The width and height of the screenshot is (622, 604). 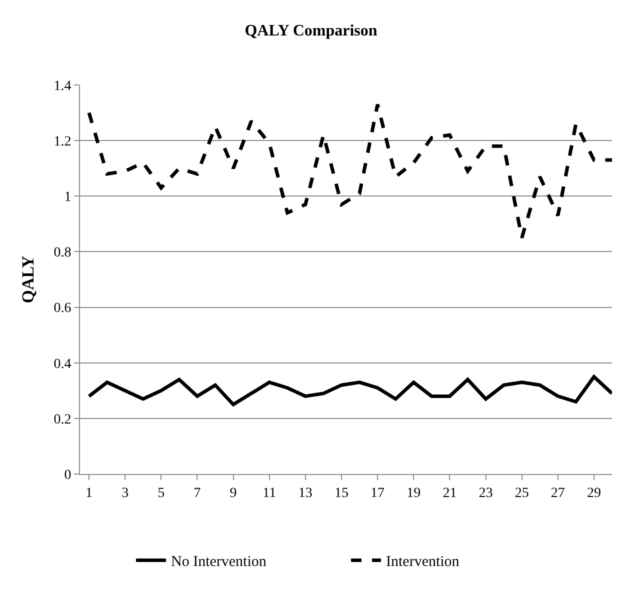 I want to click on x-tick-label: 13, so click(x=305, y=493).